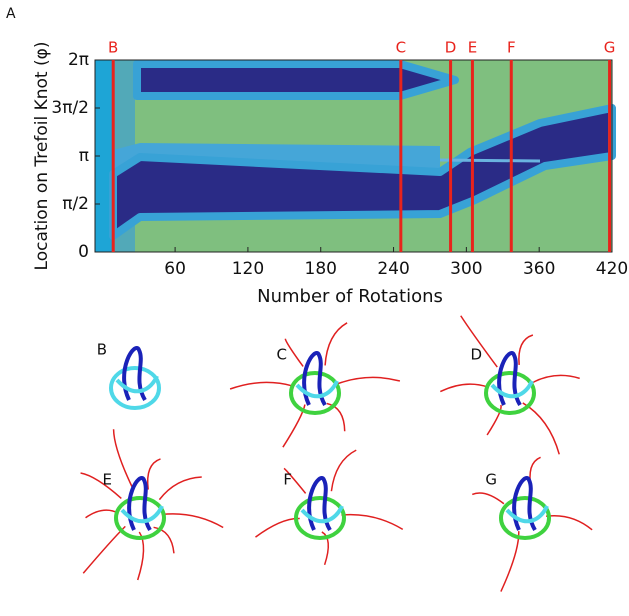 The image size is (629, 616). What do you see at coordinates (282, 355) in the screenshot?
I see `knot-label: C` at bounding box center [282, 355].